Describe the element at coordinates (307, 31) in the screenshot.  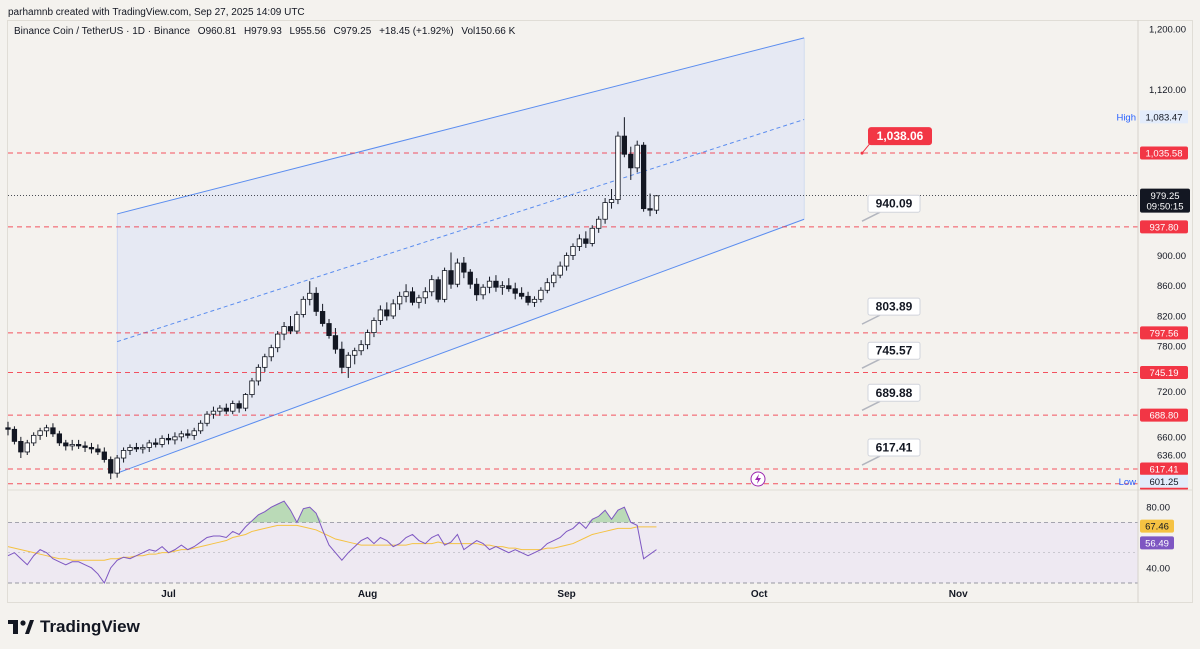
I see `legend-low: L955.56` at that location.